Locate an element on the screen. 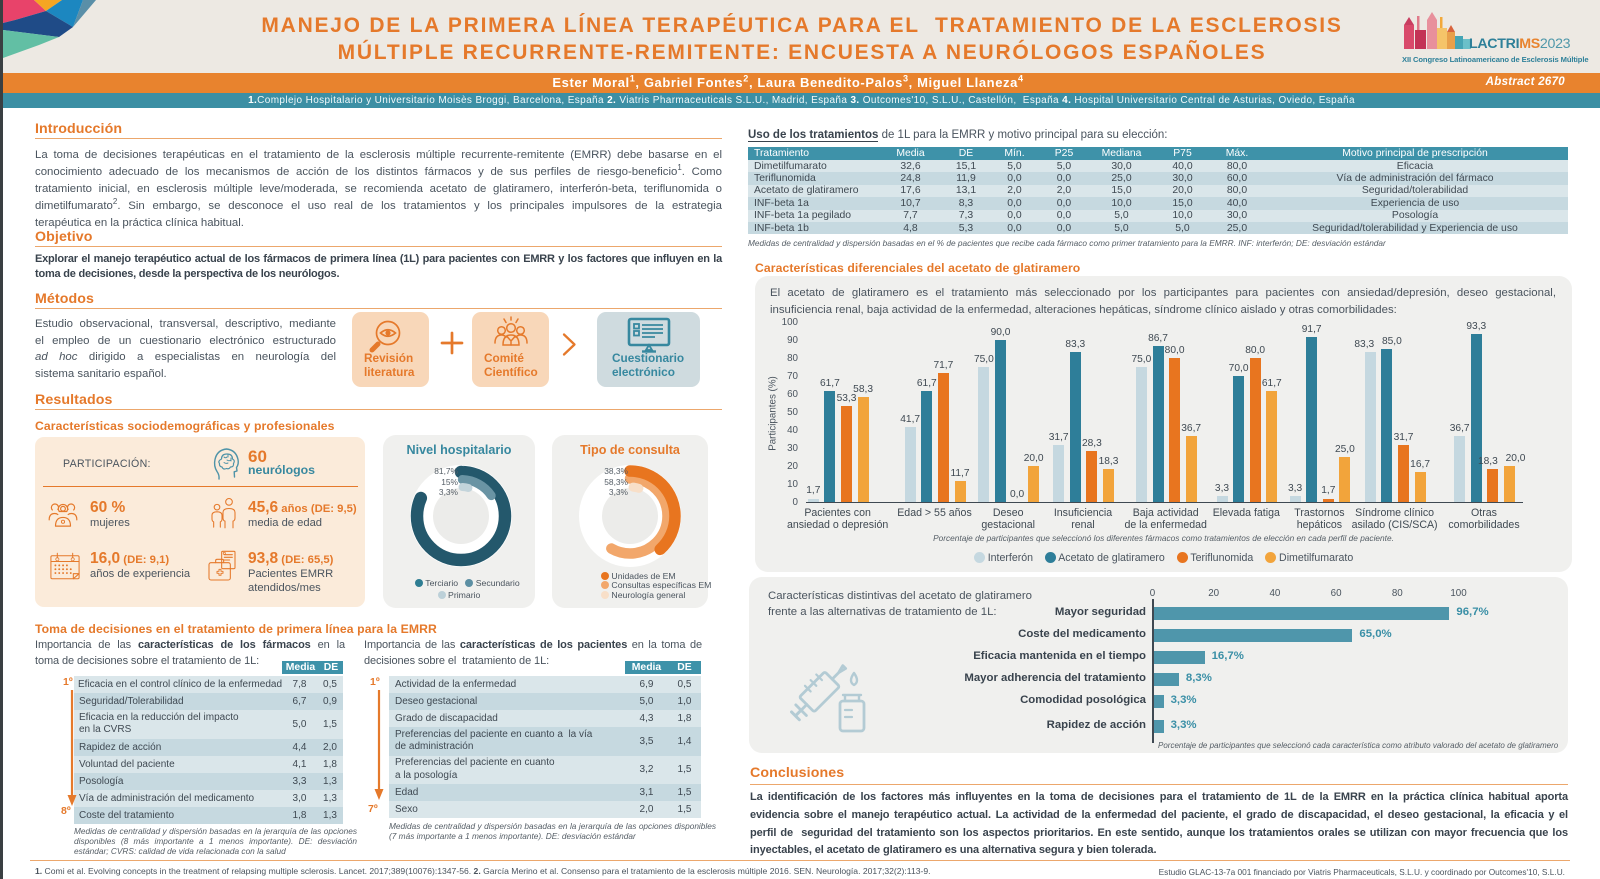  svg-text: LACTRIMS2023 is located at coordinates (1520, 44).